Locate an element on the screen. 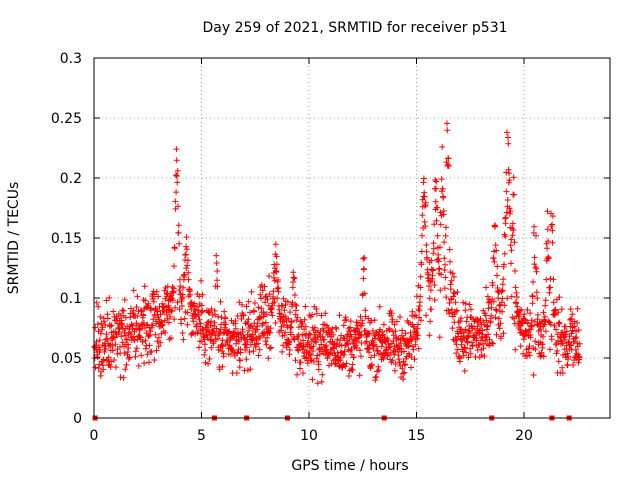 This screenshot has width=640, height=480. y-tick-label: 0.1 is located at coordinates (71, 299).